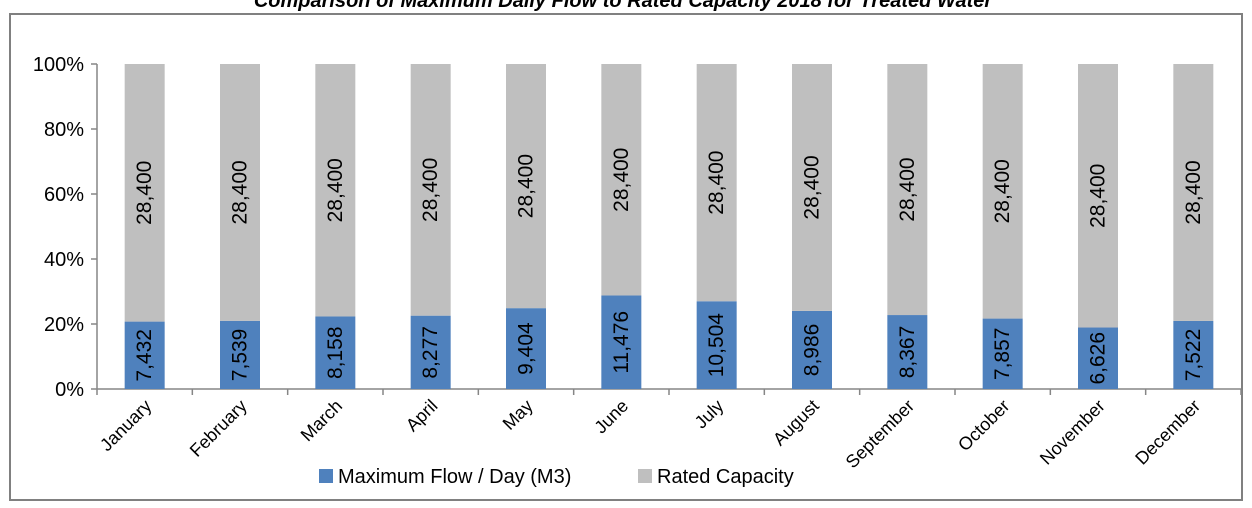  What do you see at coordinates (64, 130) in the screenshot?
I see `y-tick-label: 80%` at bounding box center [64, 130].